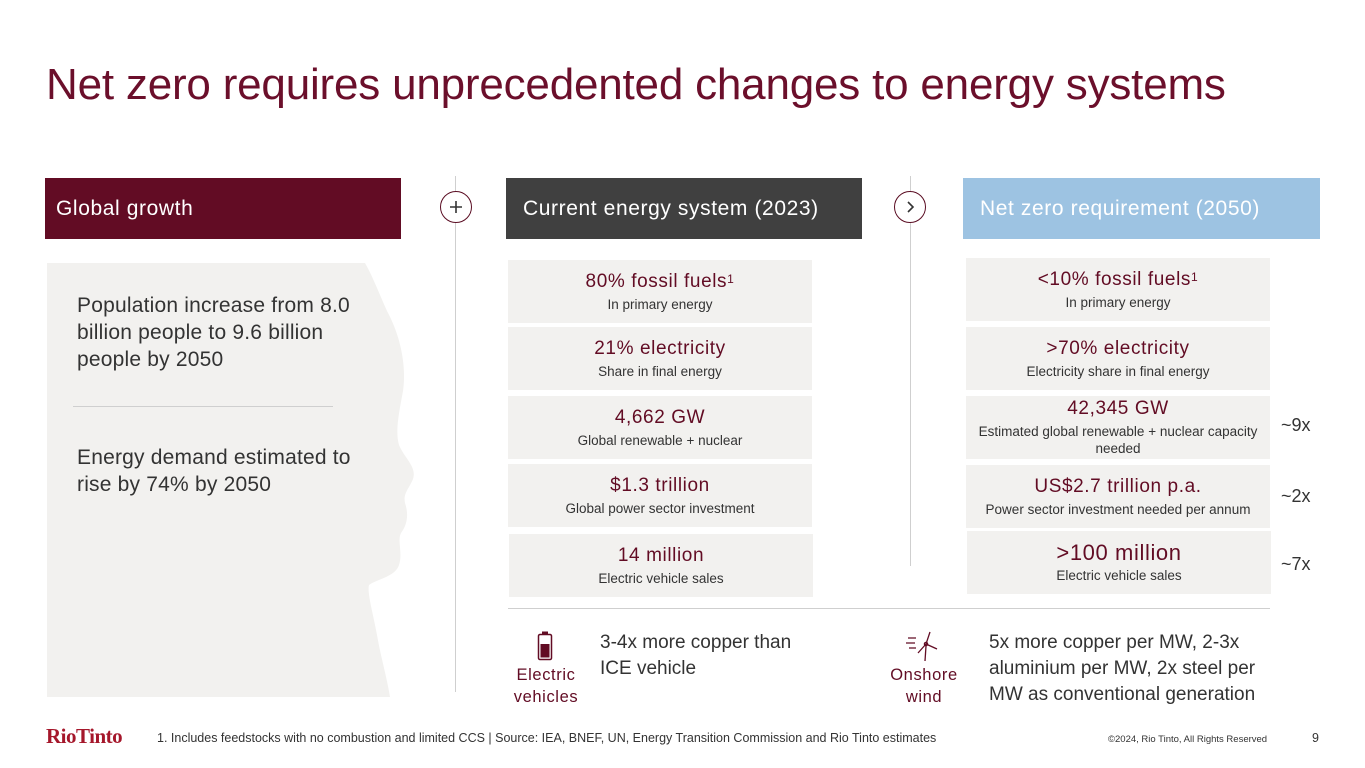  What do you see at coordinates (660, 348) in the screenshot?
I see `current-electricity-value: 21% electricity` at bounding box center [660, 348].